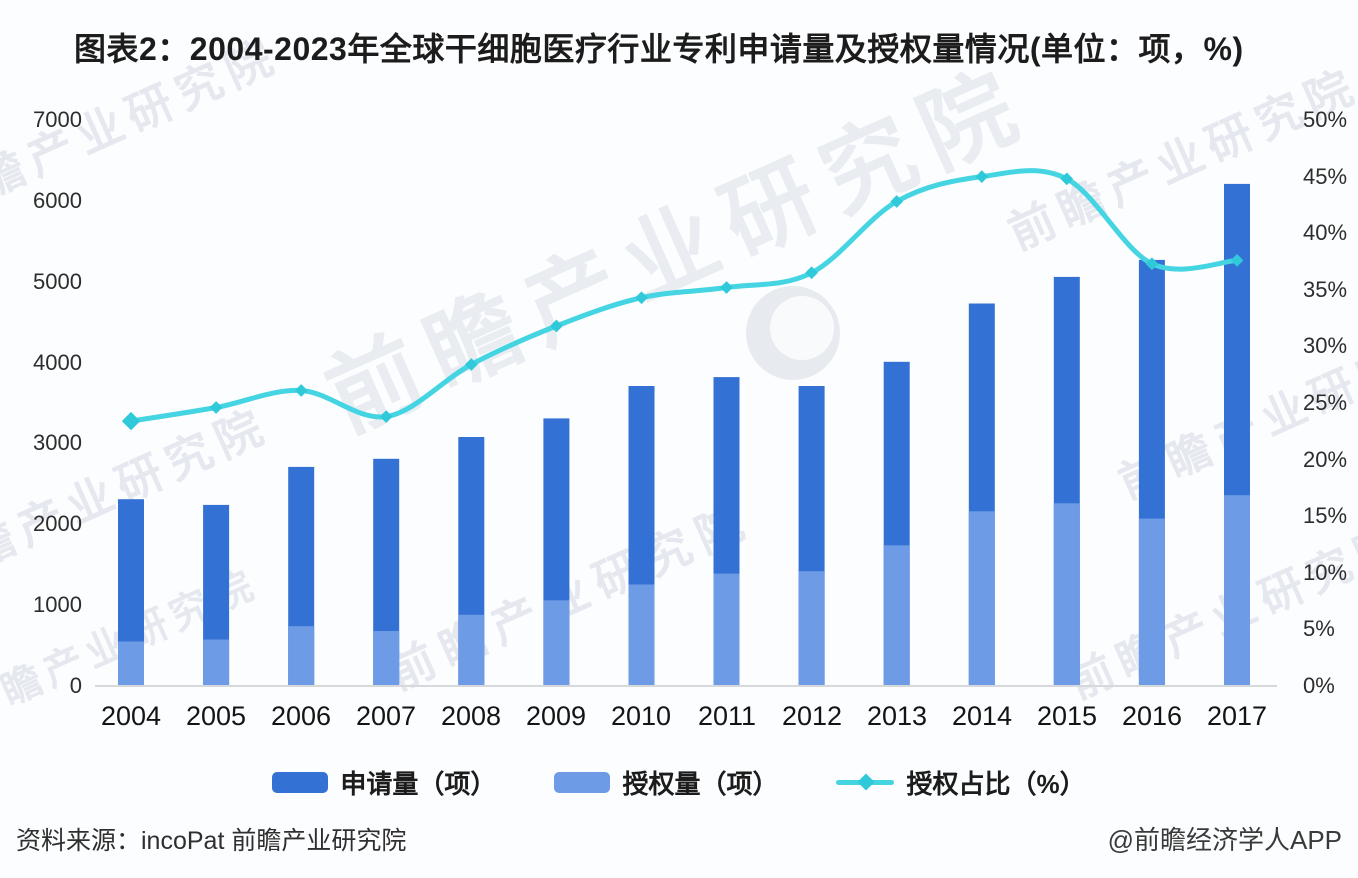 This screenshot has height=878, width=1358. Describe the element at coordinates (1237, 716) in the screenshot. I see `x-axis-year-label: 2017` at that location.